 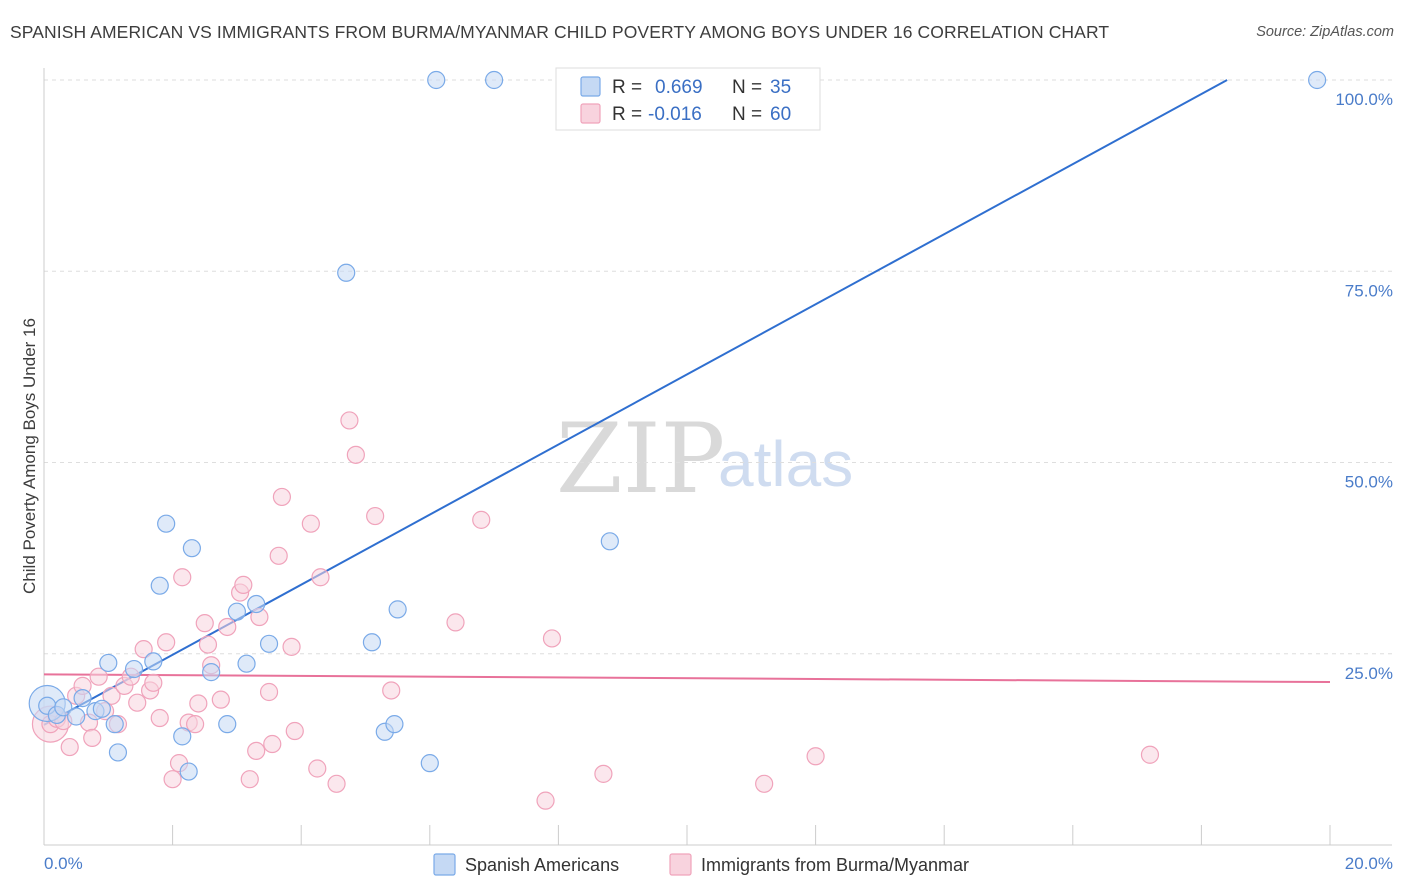 I want to click on legend-n-label-2: N =, so click(x=747, y=114).